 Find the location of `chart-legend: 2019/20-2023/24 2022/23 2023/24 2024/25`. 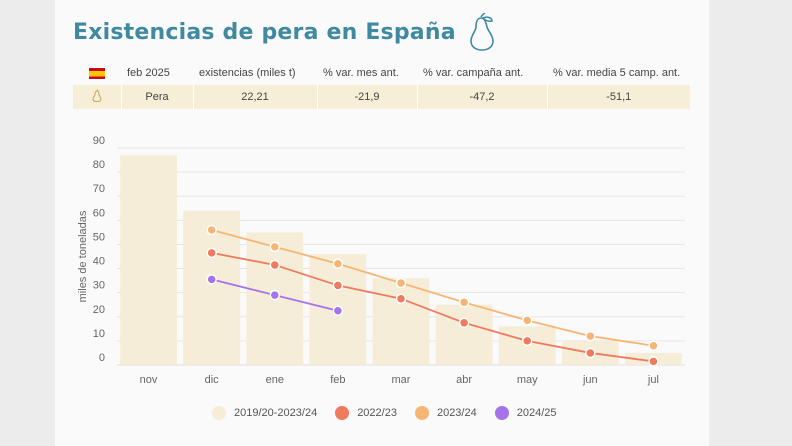

chart-legend: 2019/20-2023/24 2022/23 2023/24 2024/25 is located at coordinates (384, 413).